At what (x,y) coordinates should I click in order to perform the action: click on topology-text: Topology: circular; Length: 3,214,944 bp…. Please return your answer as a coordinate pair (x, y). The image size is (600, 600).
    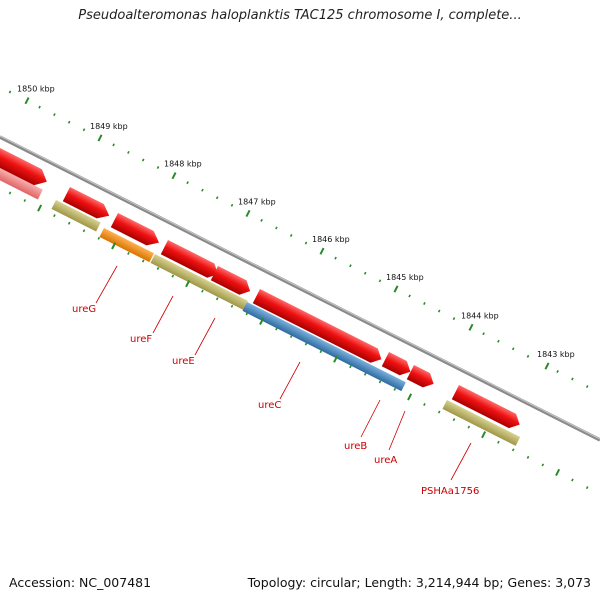
    Looking at the image, I should click on (419, 582).